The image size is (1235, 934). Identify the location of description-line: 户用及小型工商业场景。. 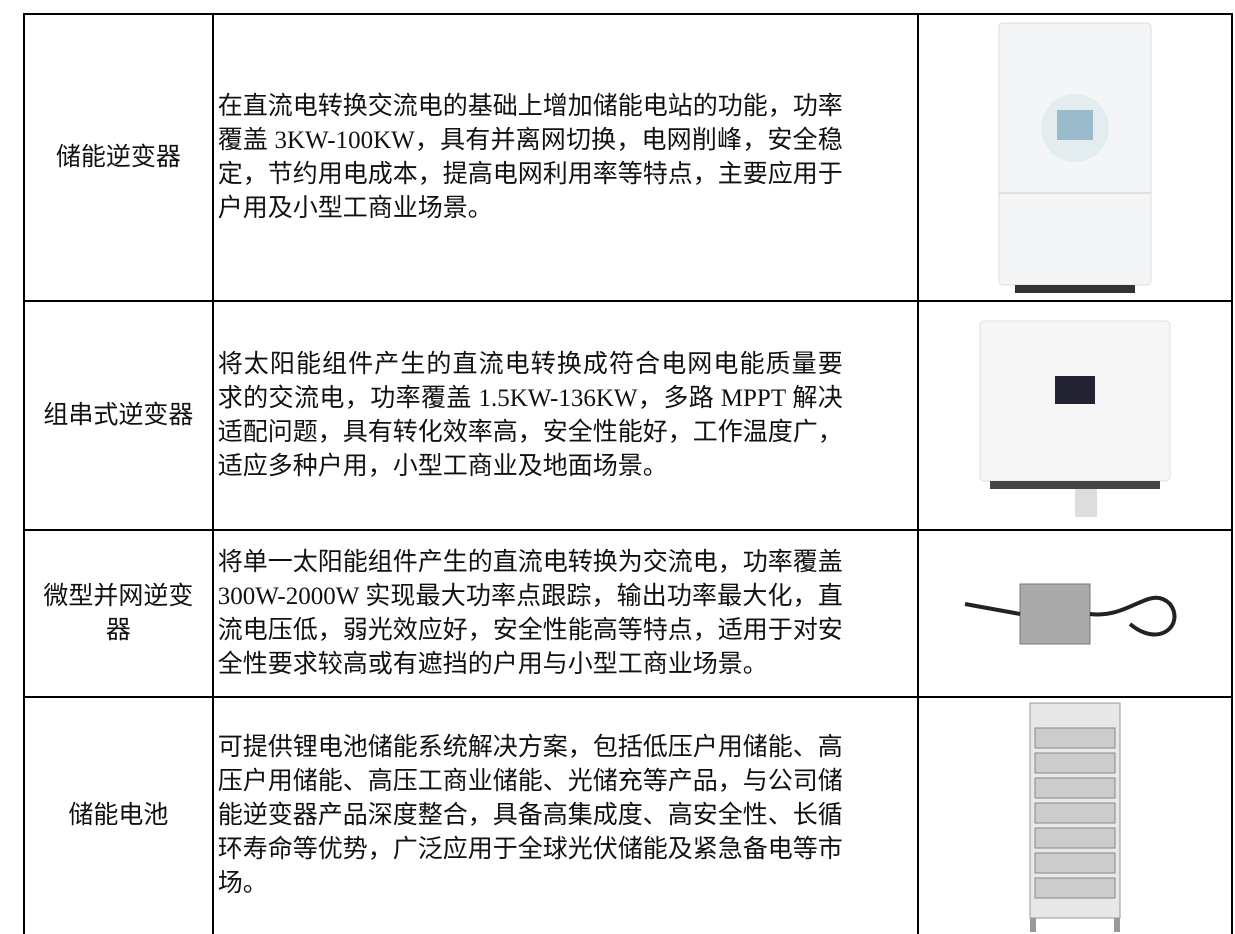
(355, 208).